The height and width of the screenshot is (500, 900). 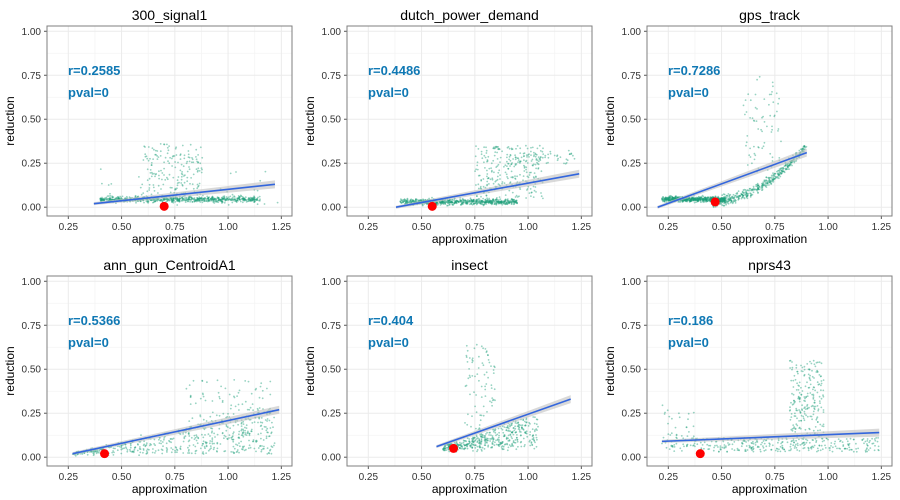 I want to click on pvalue-annotation: pval=0, so click(x=388, y=342).